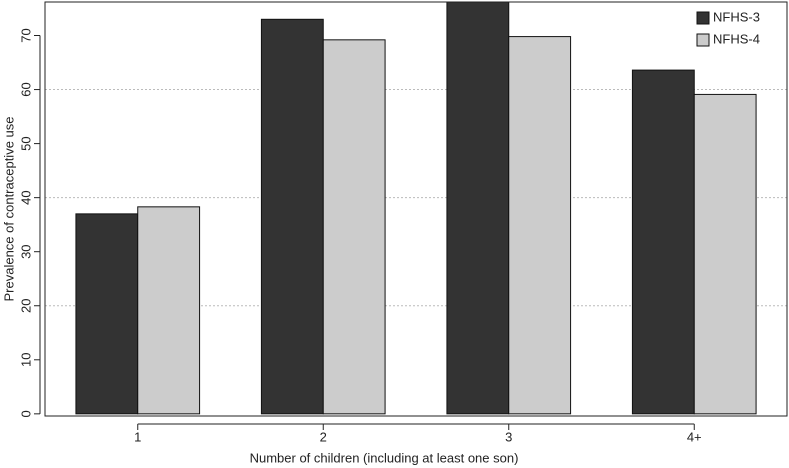 Image resolution: width=789 pixels, height=468 pixels. Describe the element at coordinates (25, 35) in the screenshot. I see `y-tick-label: 70` at that location.